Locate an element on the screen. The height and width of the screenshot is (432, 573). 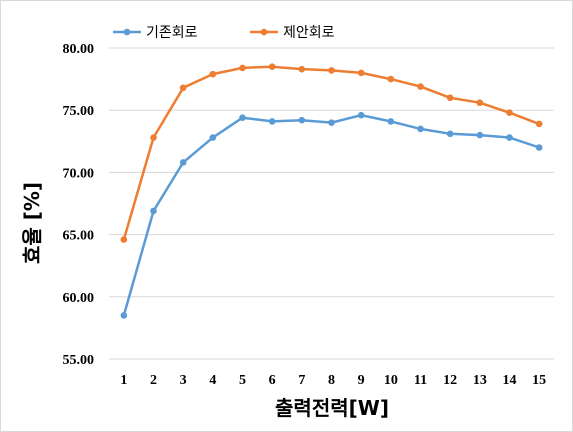
x-tick-label: 5 is located at coordinates (242, 380).